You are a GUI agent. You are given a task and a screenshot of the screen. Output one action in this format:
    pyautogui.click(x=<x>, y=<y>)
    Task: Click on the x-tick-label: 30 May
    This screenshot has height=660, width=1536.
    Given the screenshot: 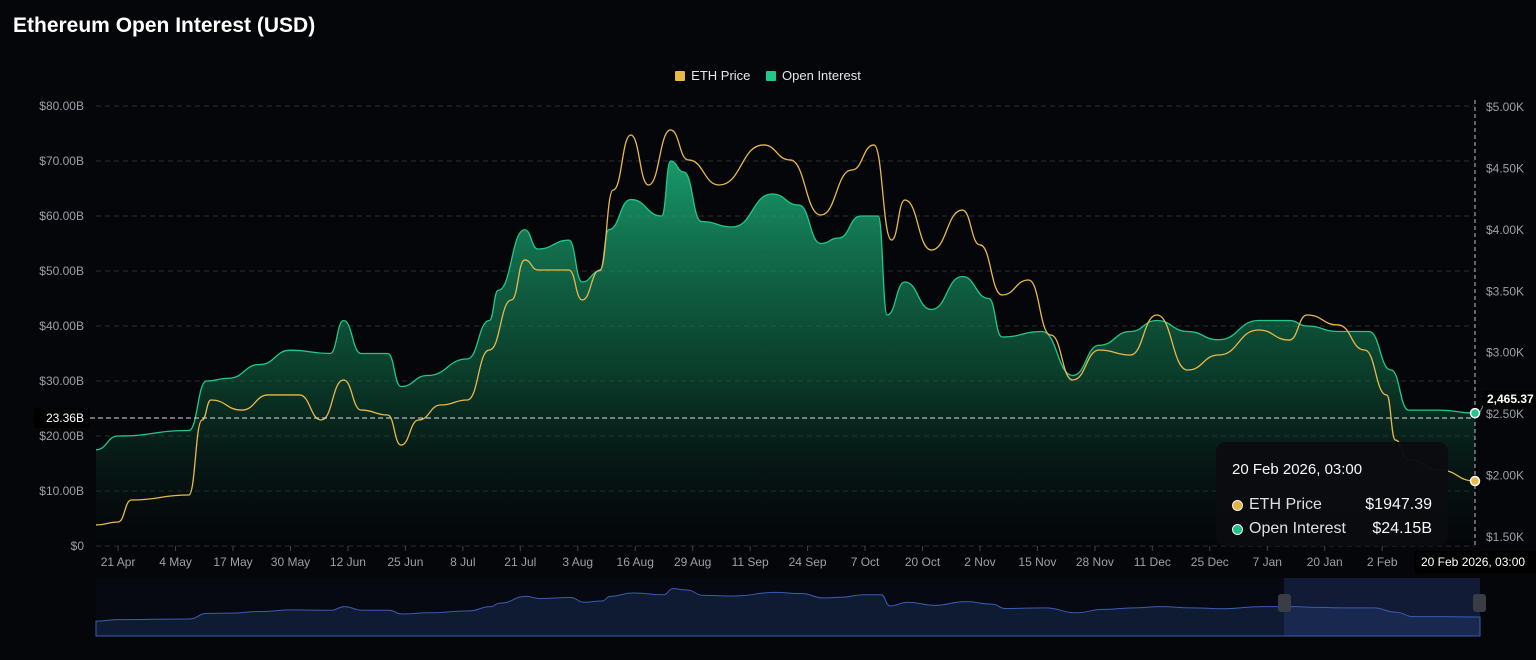 What is the action you would take?
    pyautogui.click(x=290, y=562)
    